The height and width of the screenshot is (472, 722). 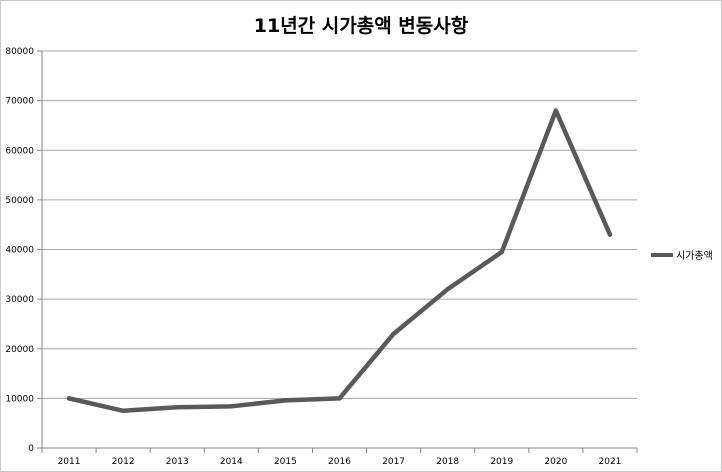 What do you see at coordinates (447, 462) in the screenshot?
I see `x-tick-label: 2018` at bounding box center [447, 462].